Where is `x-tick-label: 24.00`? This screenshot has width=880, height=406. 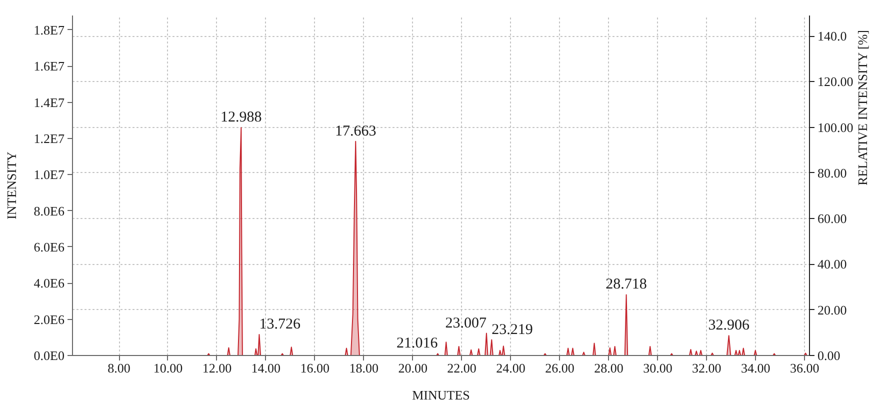 x-tick-label: 24.00 is located at coordinates (511, 368).